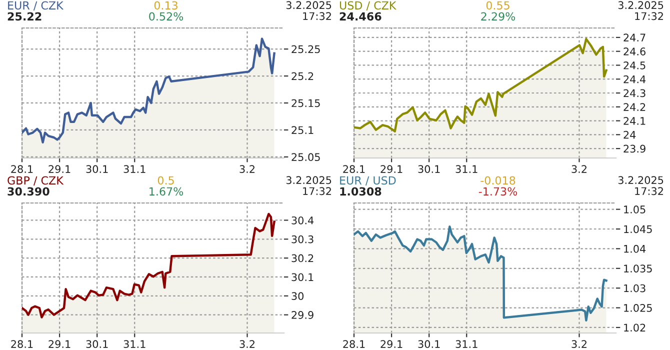  Describe the element at coordinates (498, 16) in the screenshot. I see `text: 2.29%` at that location.